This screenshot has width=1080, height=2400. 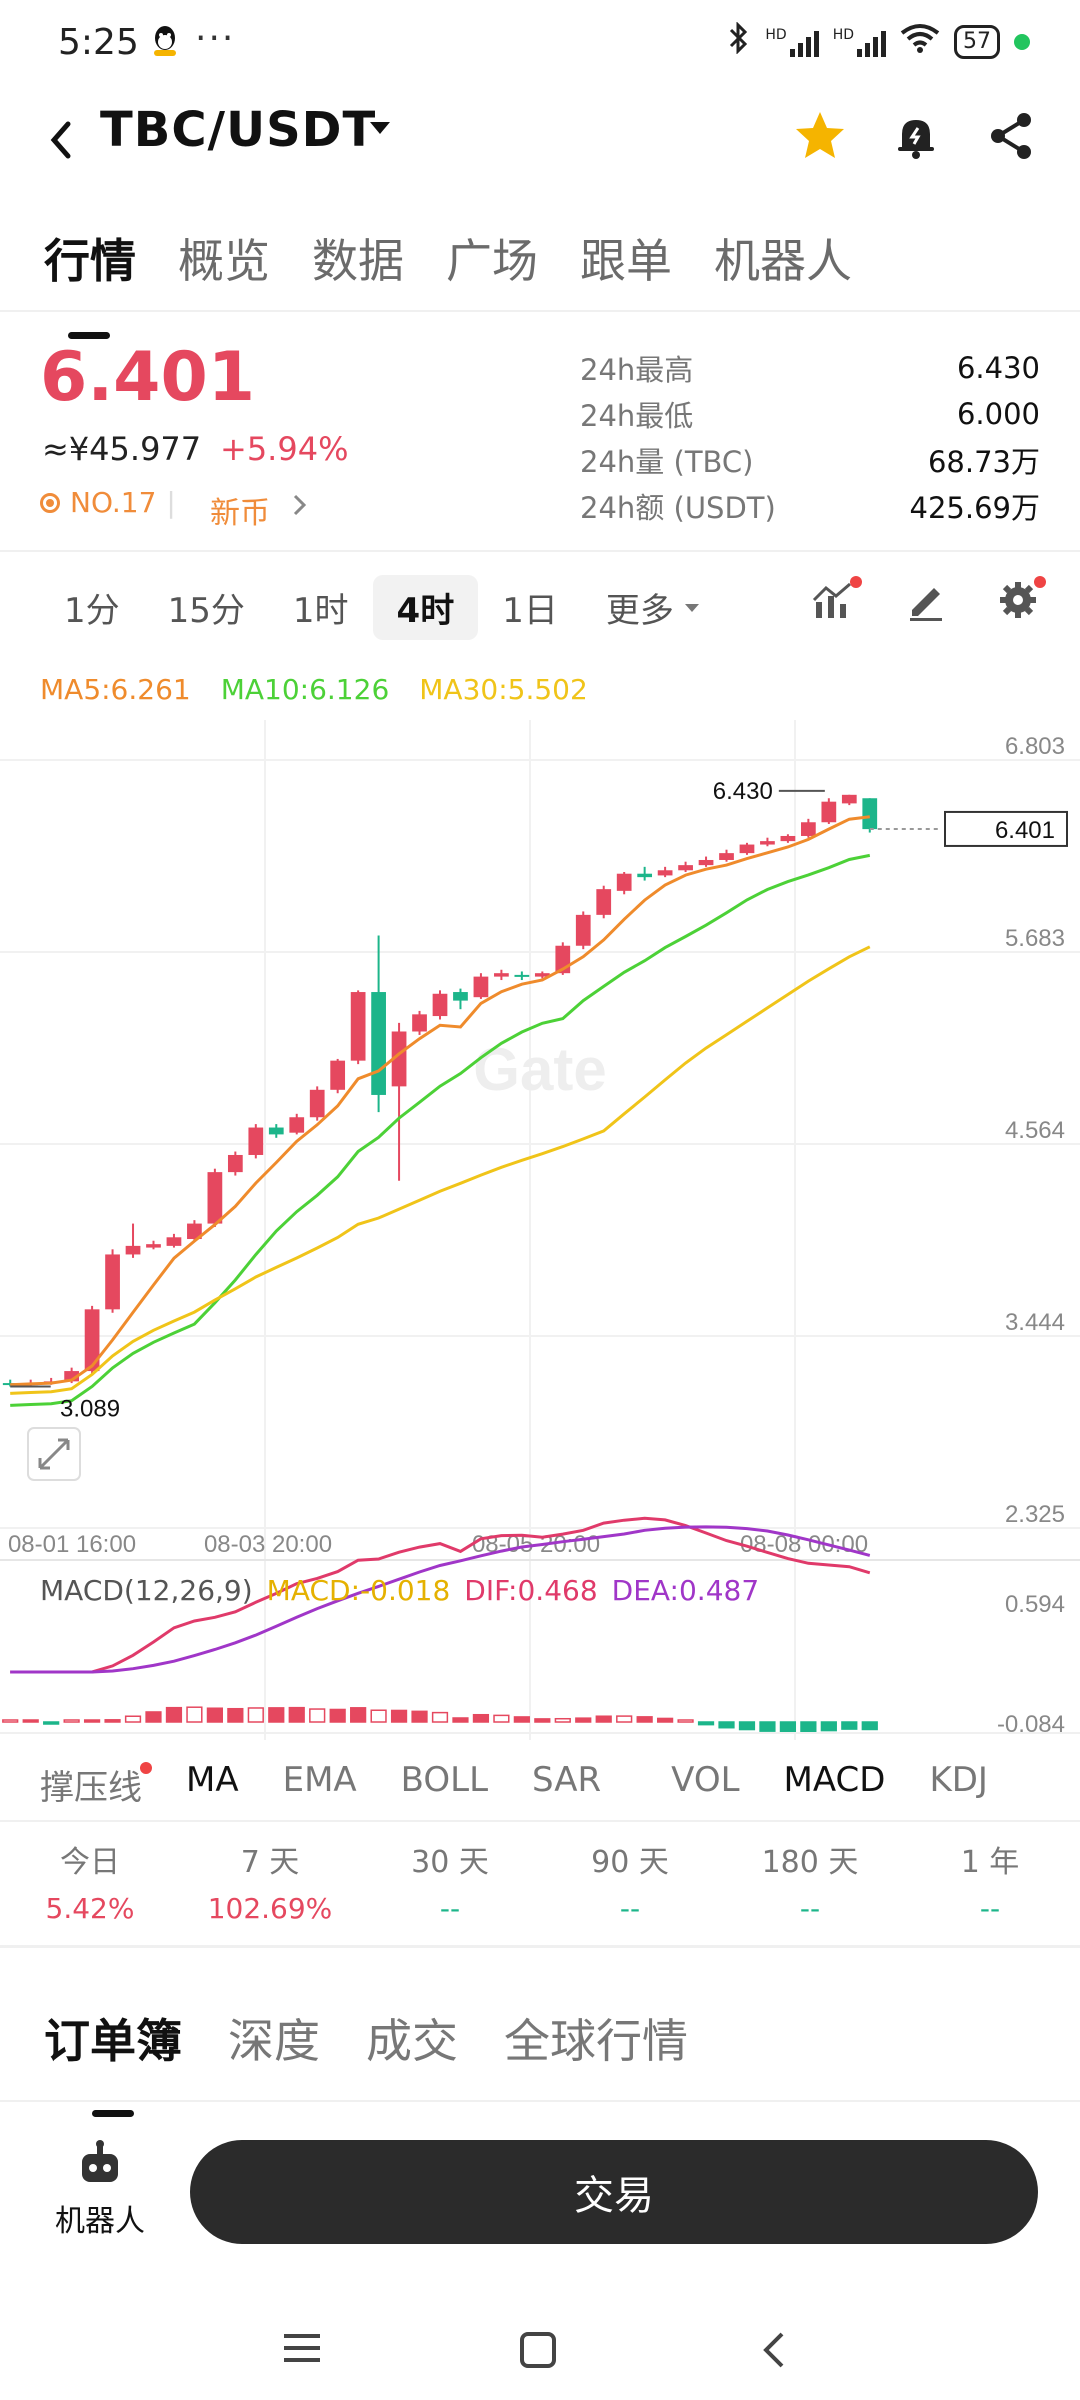 I want to click on ma-legend: MA5:6.261 MA10:6.126 MA30:5.502, so click(x=314, y=689).